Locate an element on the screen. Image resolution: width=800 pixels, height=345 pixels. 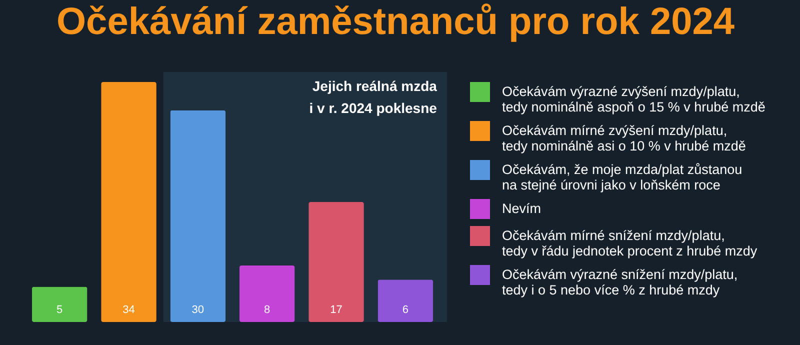
data-label: 17 is located at coordinates (336, 310).